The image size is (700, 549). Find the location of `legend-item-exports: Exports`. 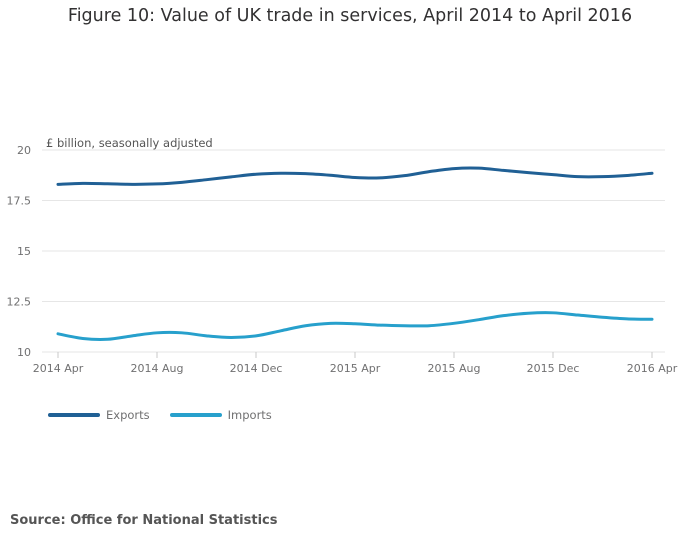

legend-item-exports: Exports is located at coordinates (99, 415).